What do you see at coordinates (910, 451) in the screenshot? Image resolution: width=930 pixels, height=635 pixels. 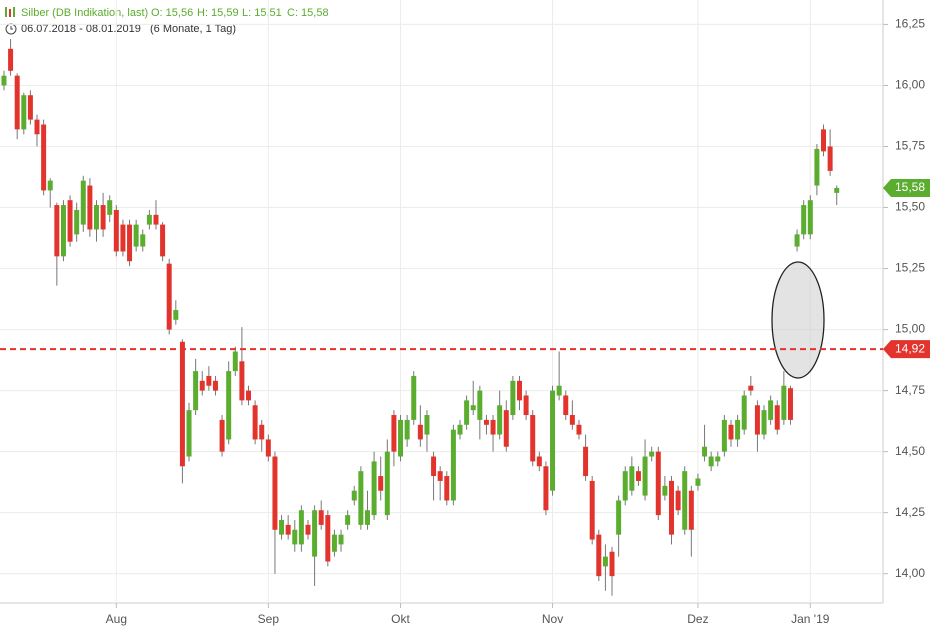 I see `y-tick-label: 14,50` at bounding box center [910, 451].